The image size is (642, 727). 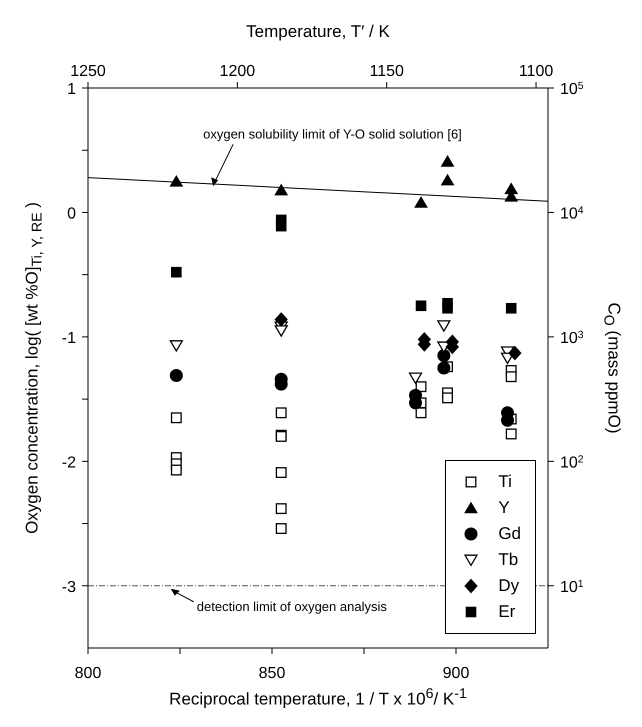 I want to click on y-tick-label: -3, so click(x=69, y=587).